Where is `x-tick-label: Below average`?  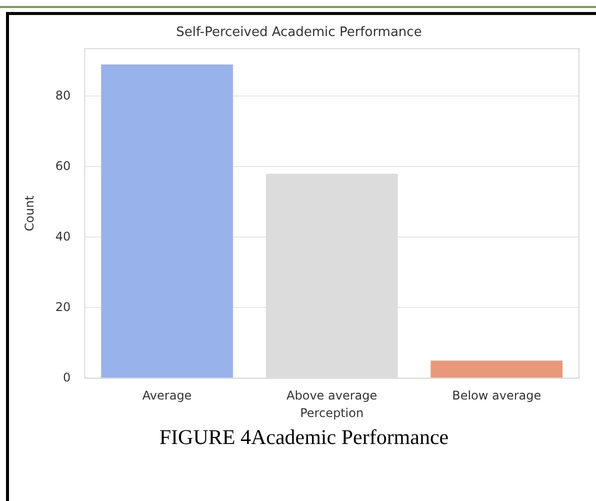
x-tick-label: Below average is located at coordinates (497, 395).